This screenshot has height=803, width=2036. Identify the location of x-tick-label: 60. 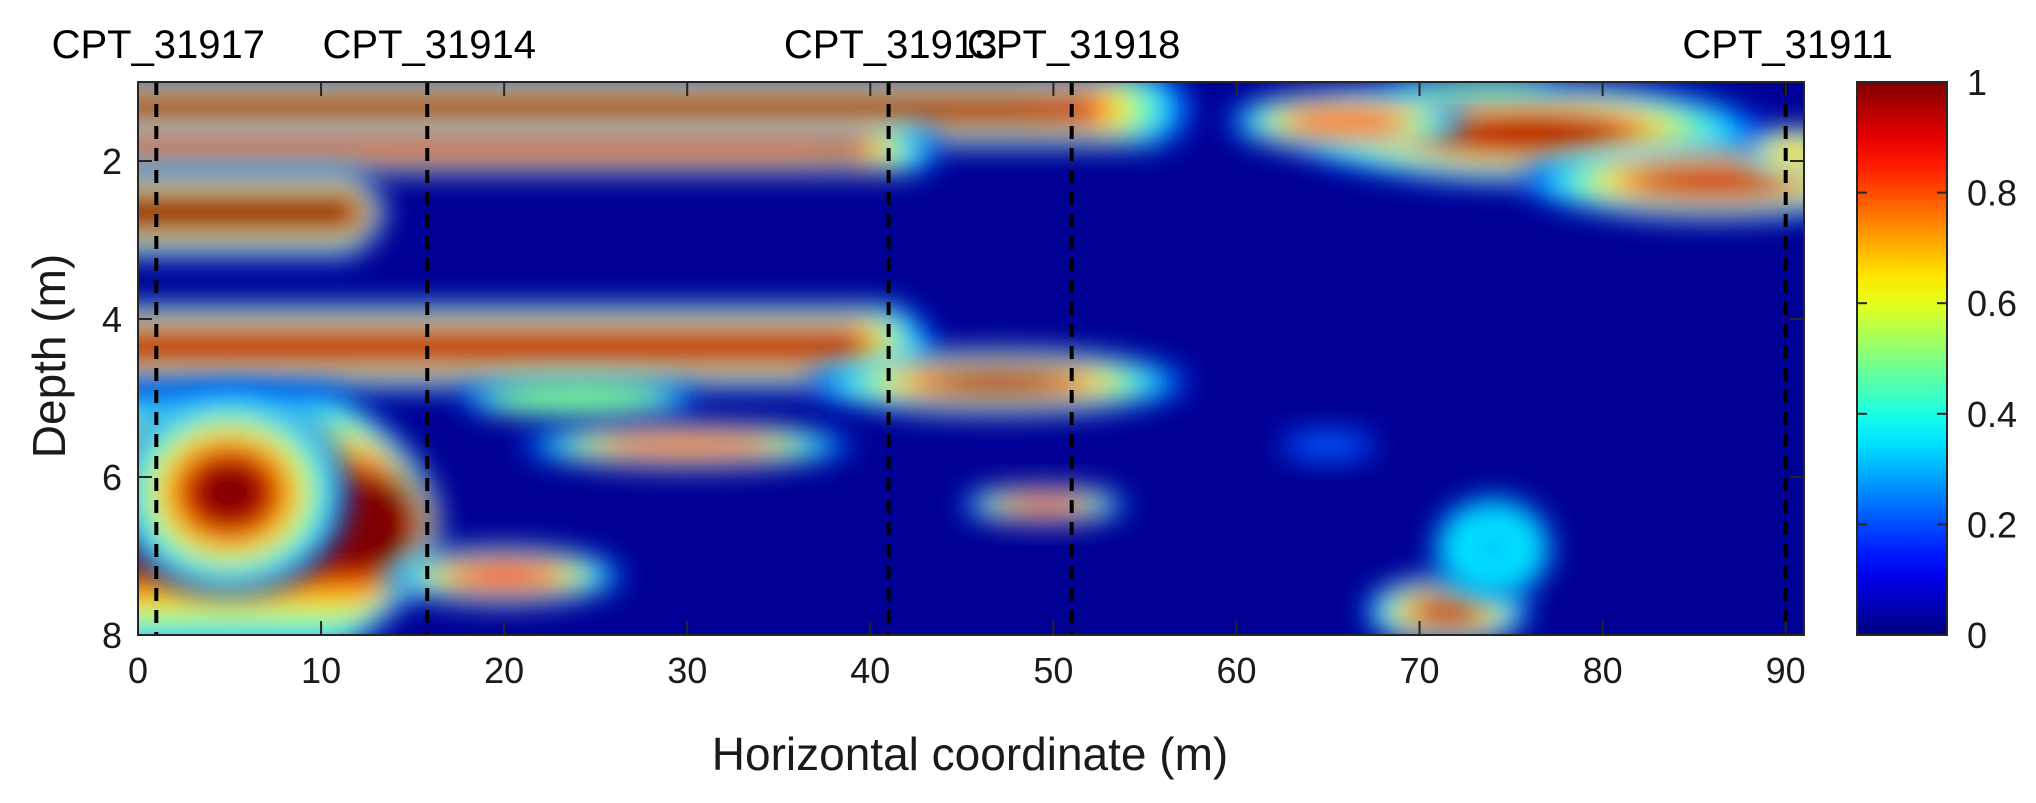
(1236, 670).